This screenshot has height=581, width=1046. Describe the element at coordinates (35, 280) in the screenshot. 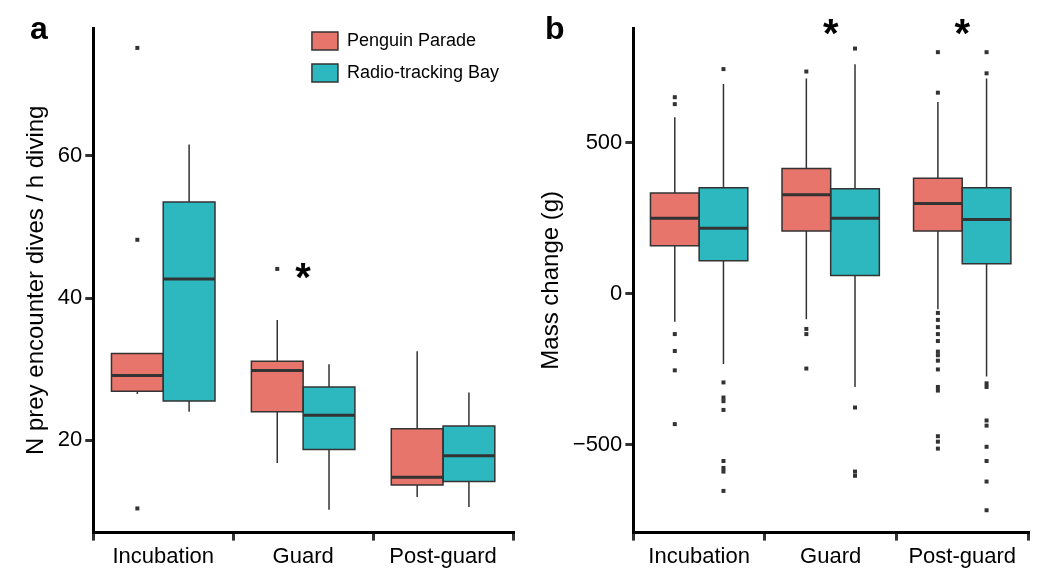

I see `y-axis-title: N prey encounter dives / h diving` at that location.